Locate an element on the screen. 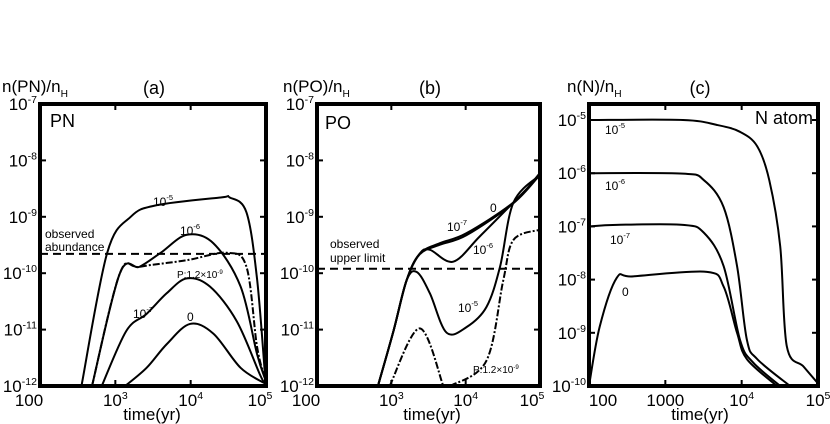 The width and height of the screenshot is (830, 424). species-label: N atom is located at coordinates (784, 118).